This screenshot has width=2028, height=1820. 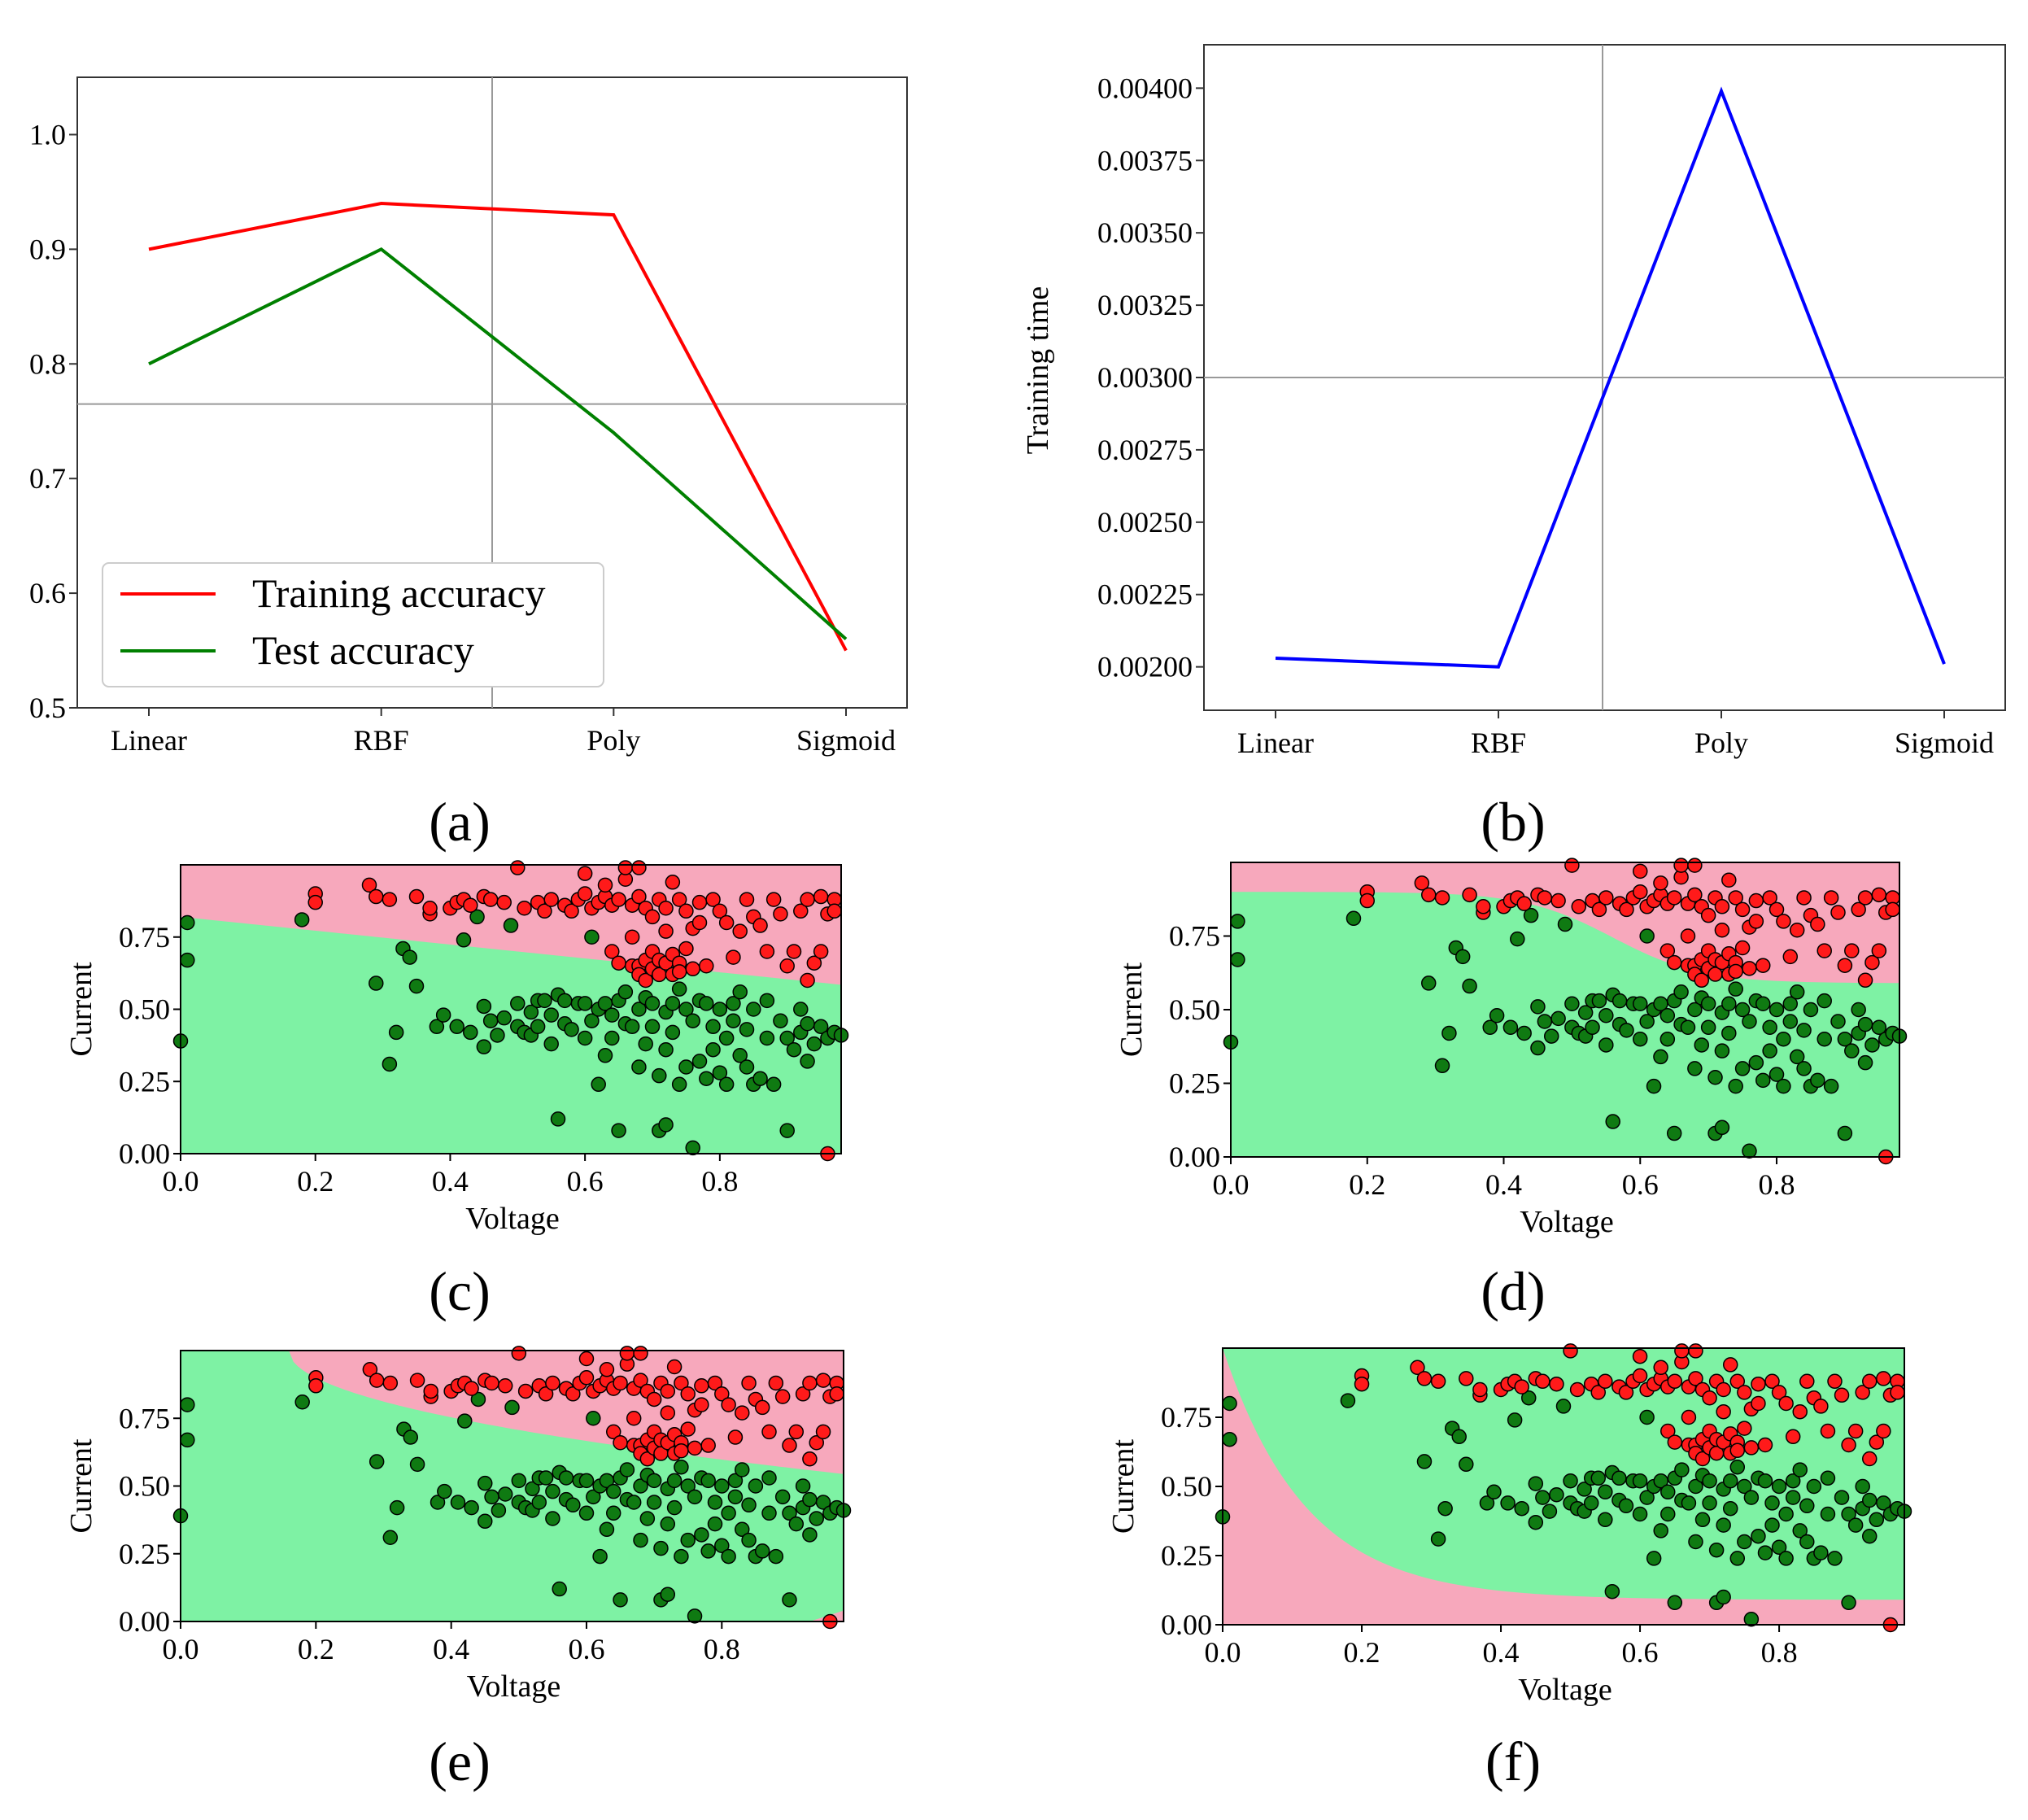 What do you see at coordinates (451, 1649) in the screenshot?
I see `x-tick-label: 0.4` at bounding box center [451, 1649].